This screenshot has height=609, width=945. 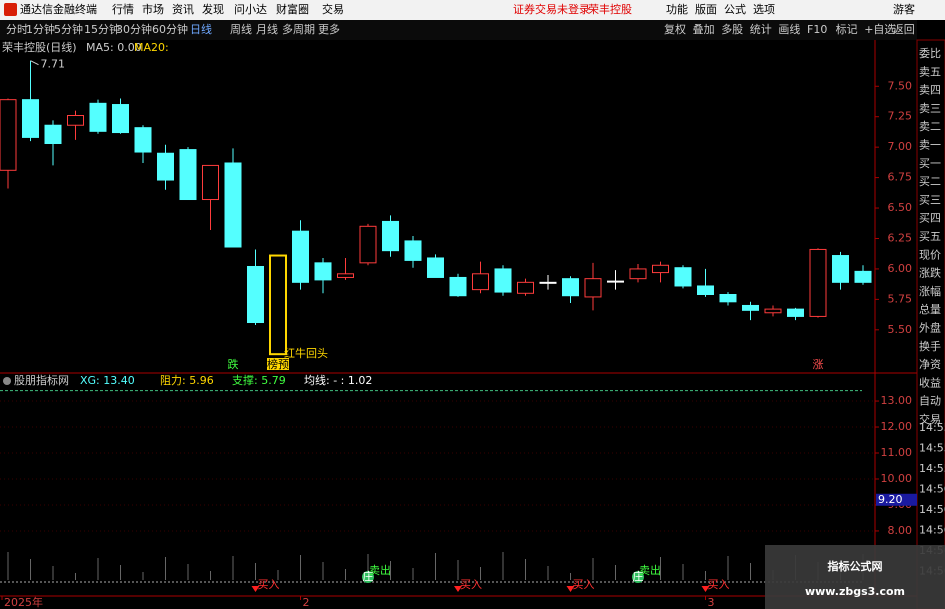 I want to click on app-title: 通达信金融终端, so click(x=58, y=9).